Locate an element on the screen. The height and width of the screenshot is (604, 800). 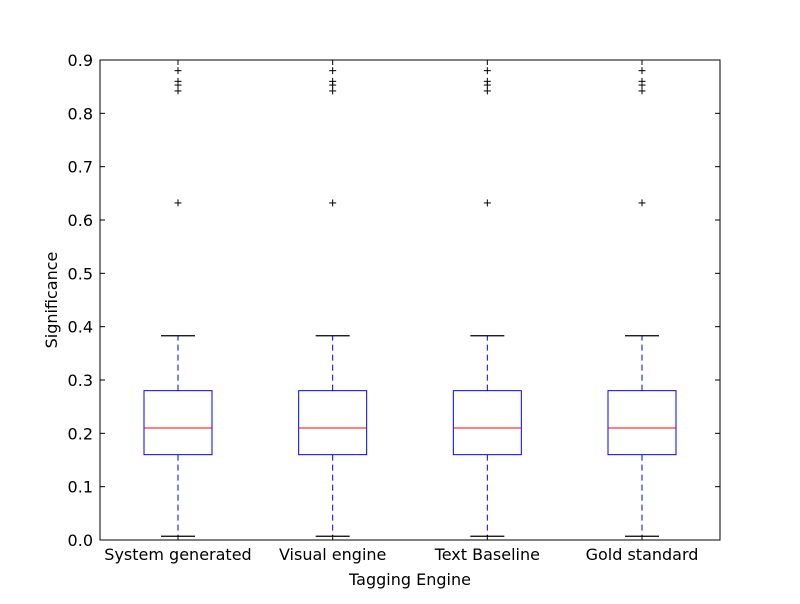
y-tick-label: 0.9 is located at coordinates (80, 60).